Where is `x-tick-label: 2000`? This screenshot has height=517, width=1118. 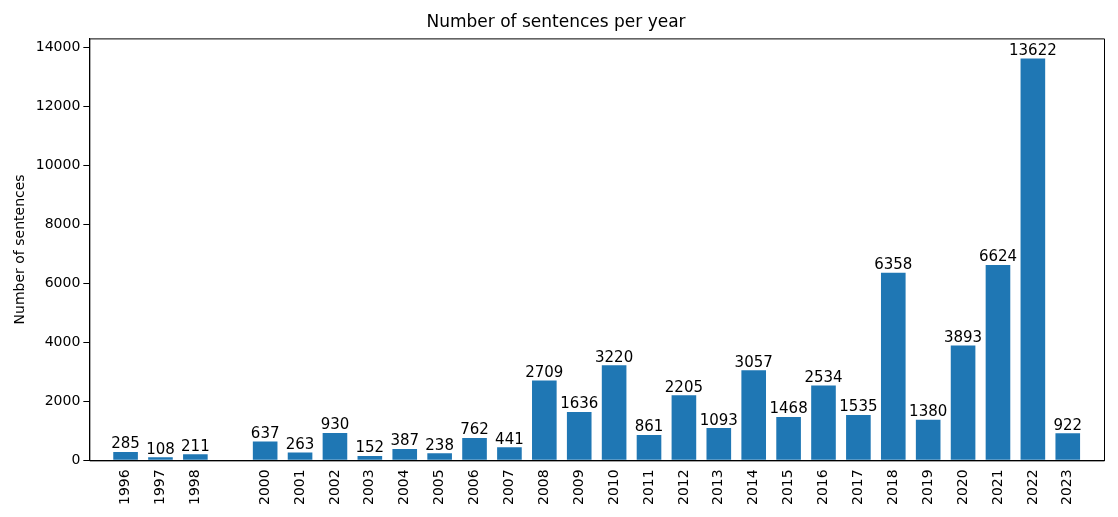
x-tick-label: 2000 is located at coordinates (263, 487).